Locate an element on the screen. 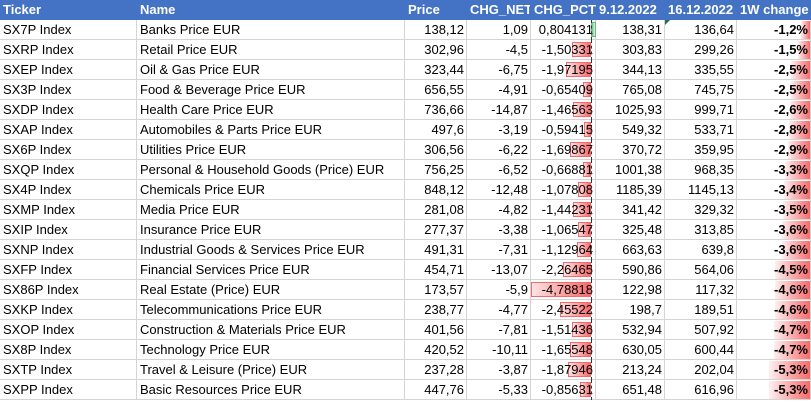 The width and height of the screenshot is (811, 402). chg-pct-cell: -1,12964 is located at coordinates (563, 250).